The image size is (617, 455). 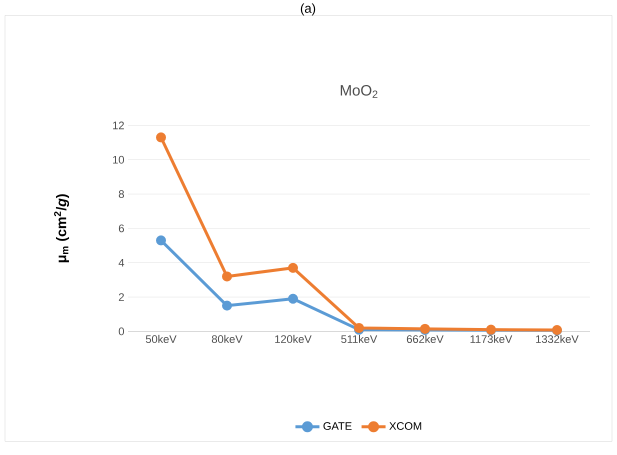 What do you see at coordinates (62, 228) in the screenshot?
I see `y-axis-title: μ$_{m}$ (cm$^{2}$/g)` at bounding box center [62, 228].